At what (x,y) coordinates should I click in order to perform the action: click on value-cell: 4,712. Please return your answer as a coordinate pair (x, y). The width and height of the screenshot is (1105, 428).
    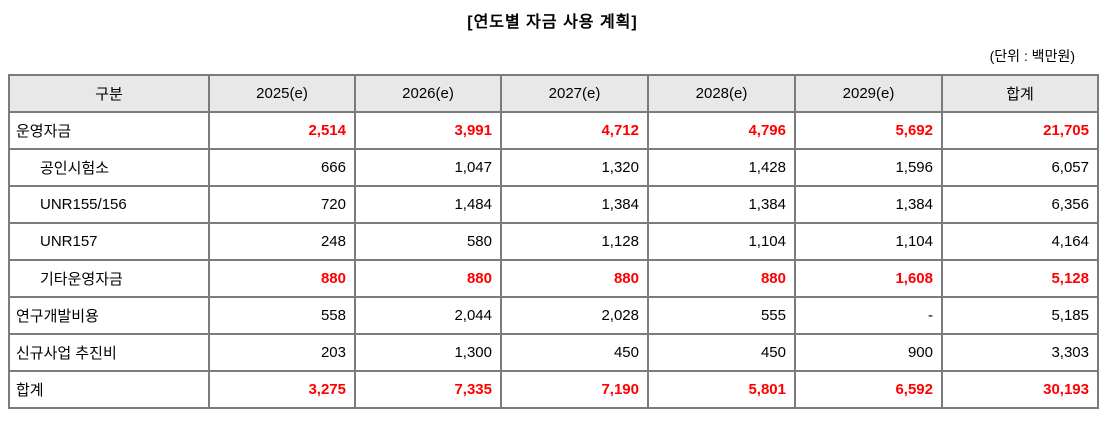
    Looking at the image, I should click on (574, 130).